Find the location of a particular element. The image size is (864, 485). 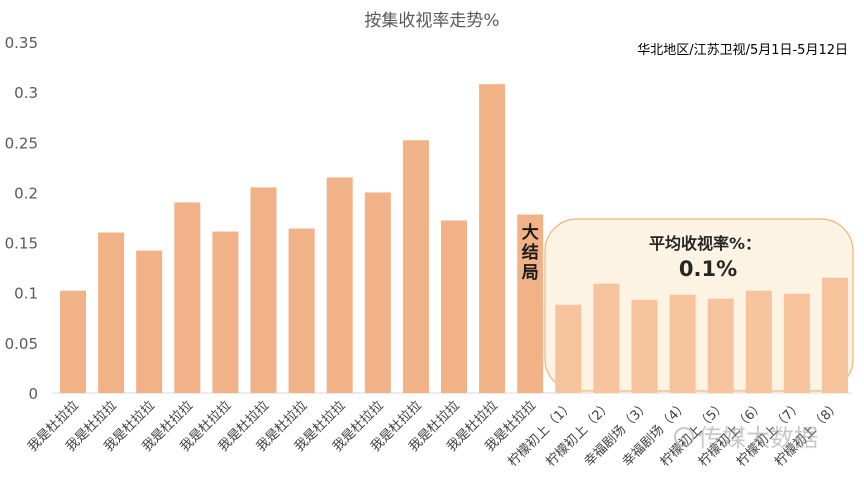

x-tick-label: 幸福剧场（3） is located at coordinates (618, 434).